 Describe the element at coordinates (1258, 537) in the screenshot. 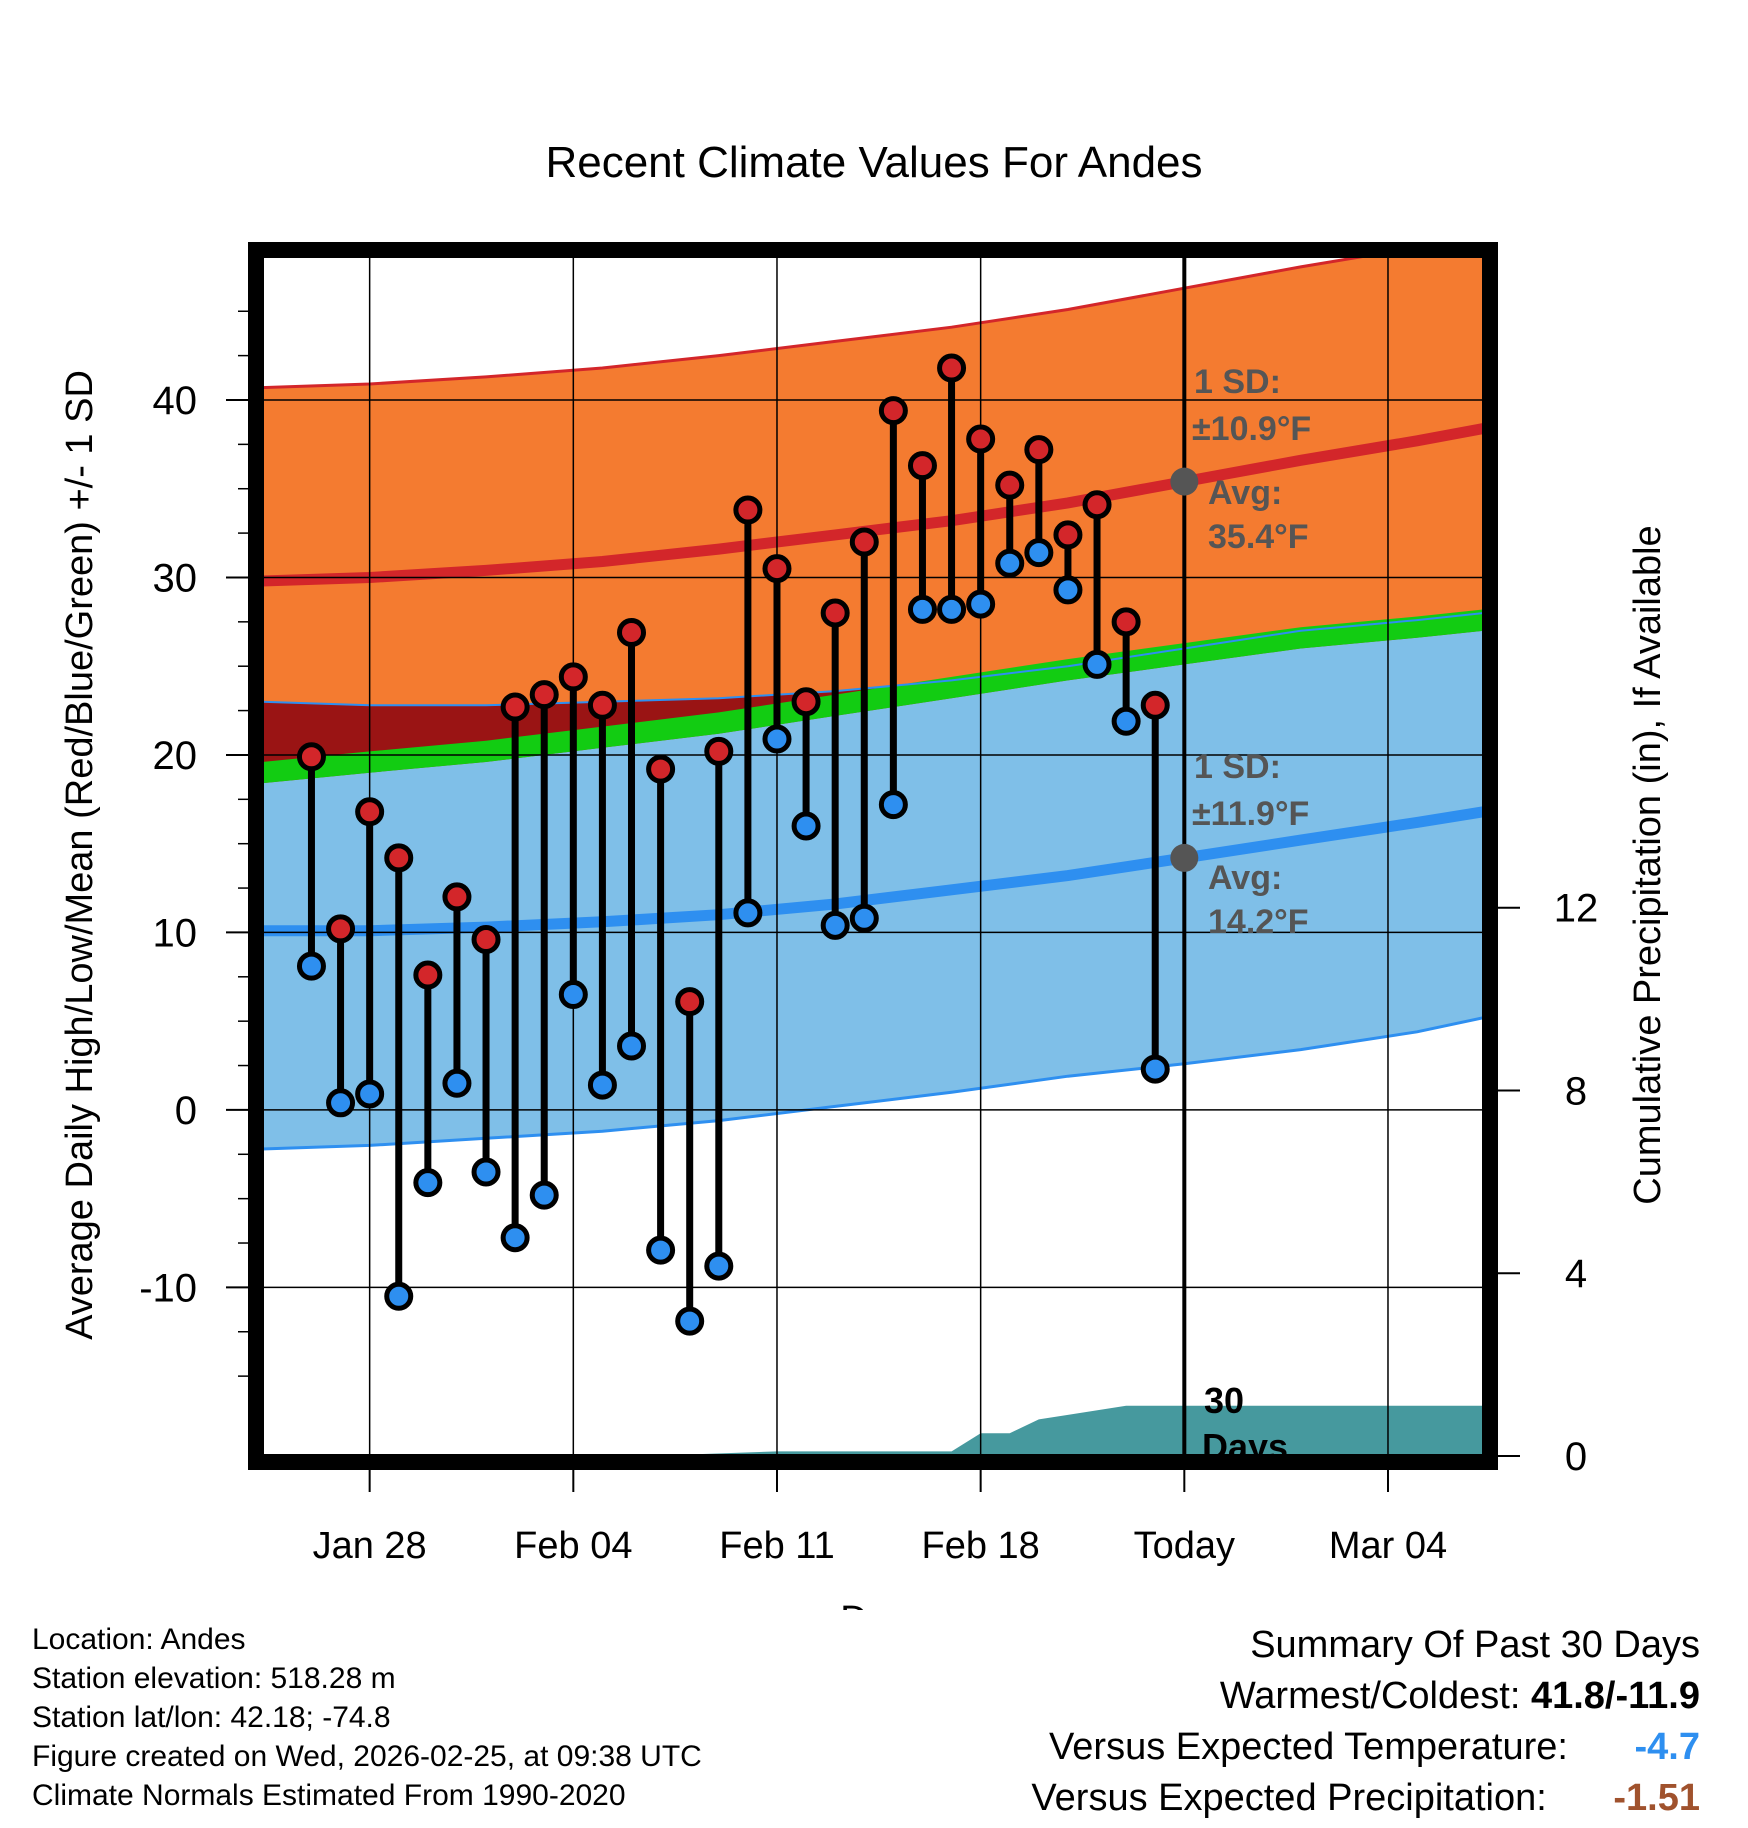

I see `high-avg-value: 35.4°F` at that location.